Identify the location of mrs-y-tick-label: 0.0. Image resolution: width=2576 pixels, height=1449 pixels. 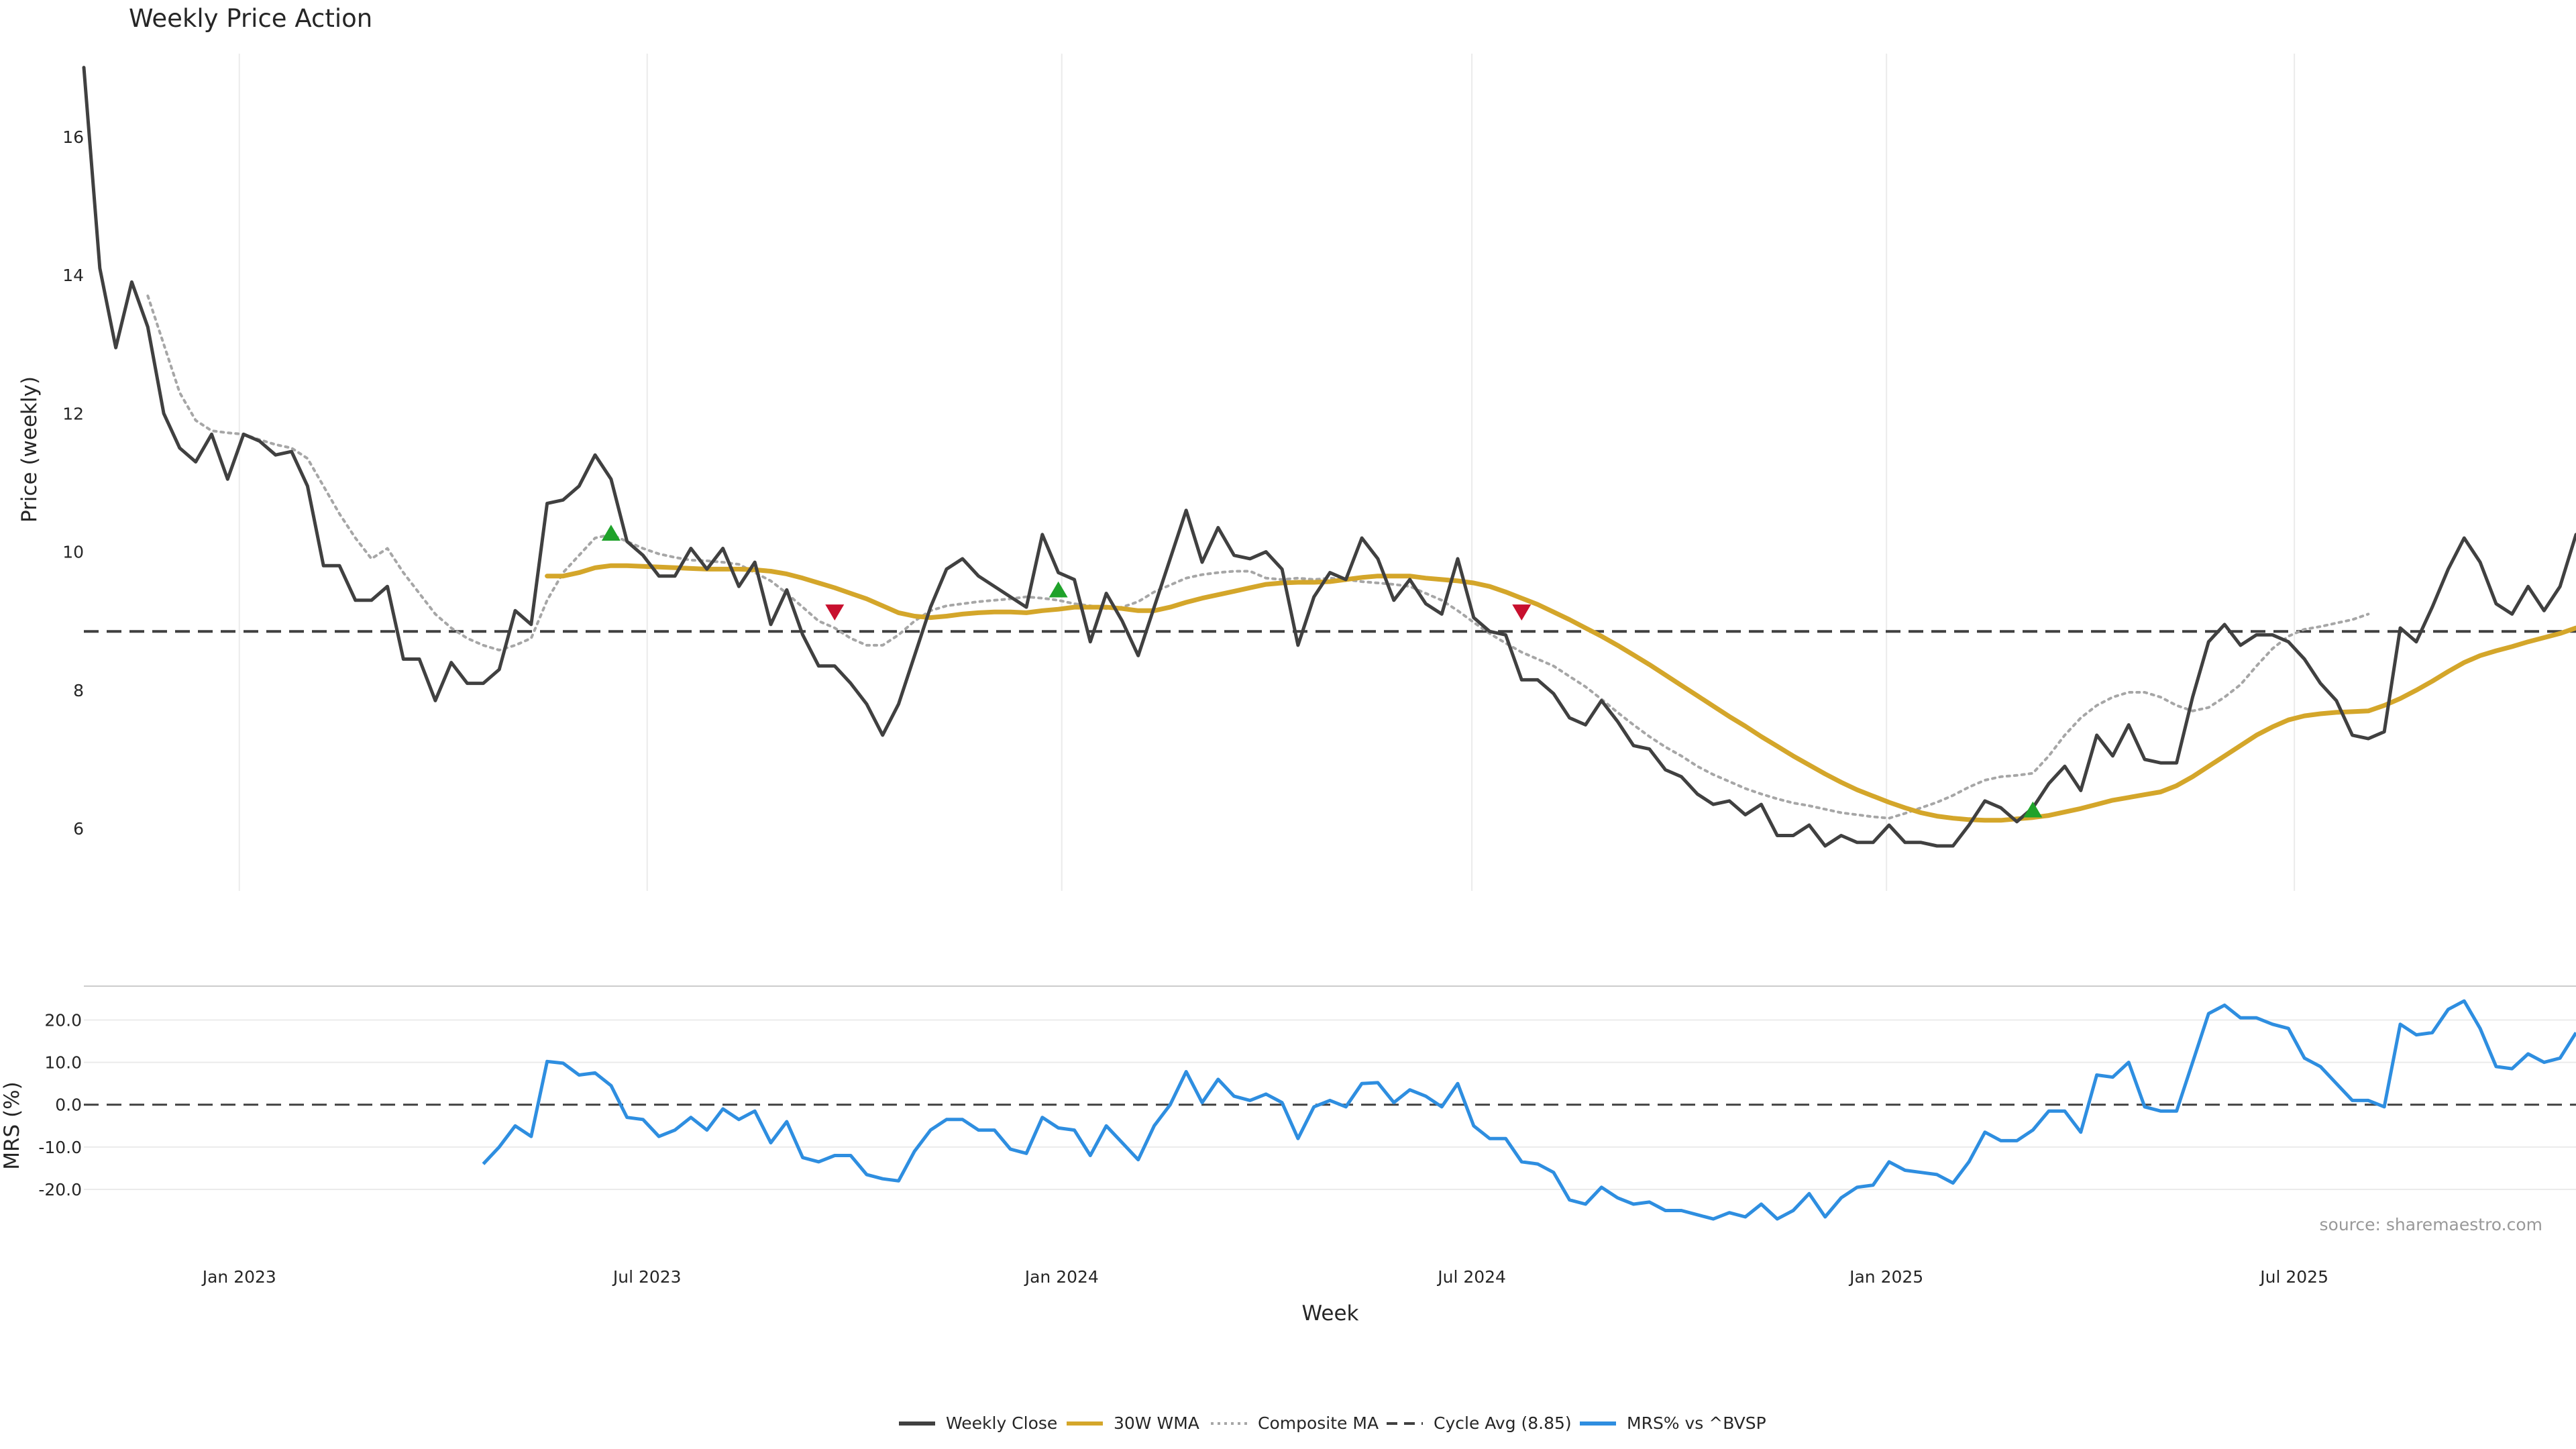
(68, 1105).